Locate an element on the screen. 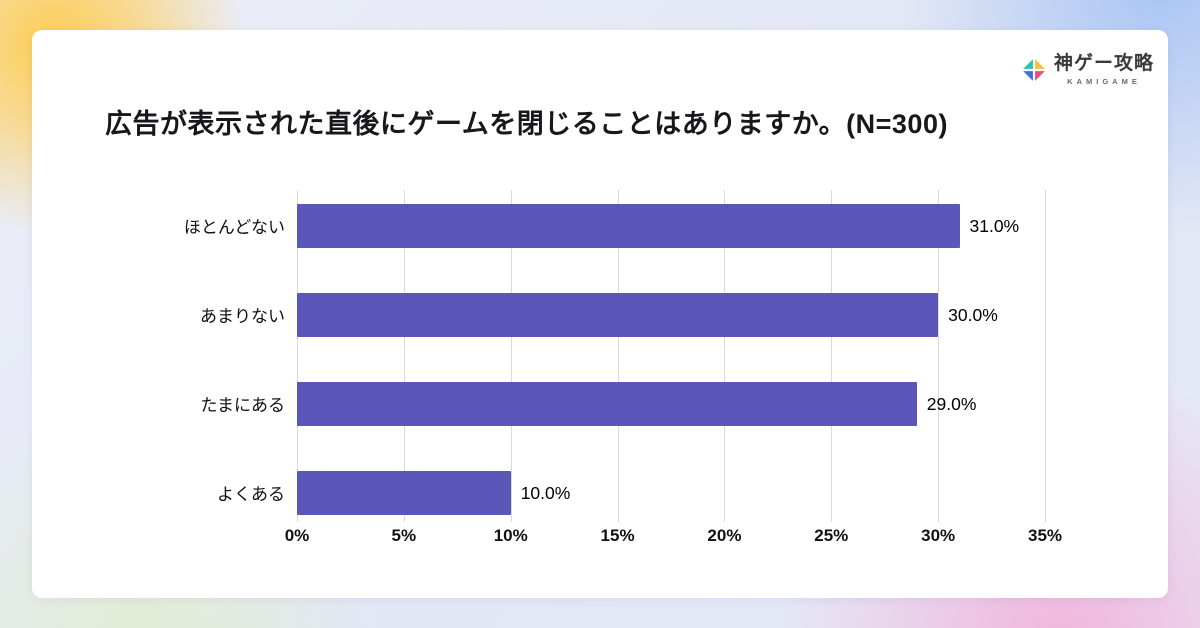  page-title: 広告が表示された直後にゲームを閉じることはありますか。(N=300) is located at coordinates (526, 124).